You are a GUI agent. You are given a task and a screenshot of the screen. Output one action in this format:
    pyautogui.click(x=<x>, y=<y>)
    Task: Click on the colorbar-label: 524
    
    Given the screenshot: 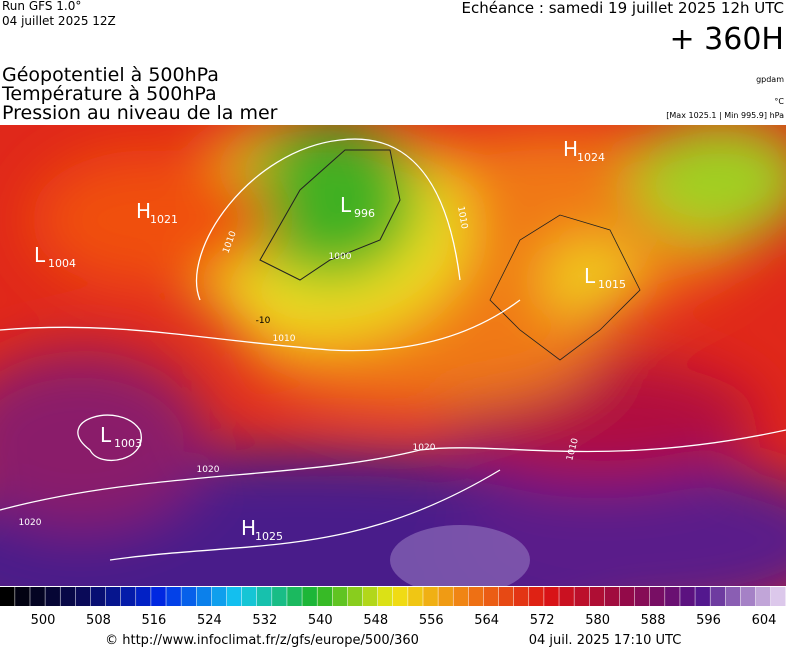 What is the action you would take?
    pyautogui.click(x=209, y=620)
    